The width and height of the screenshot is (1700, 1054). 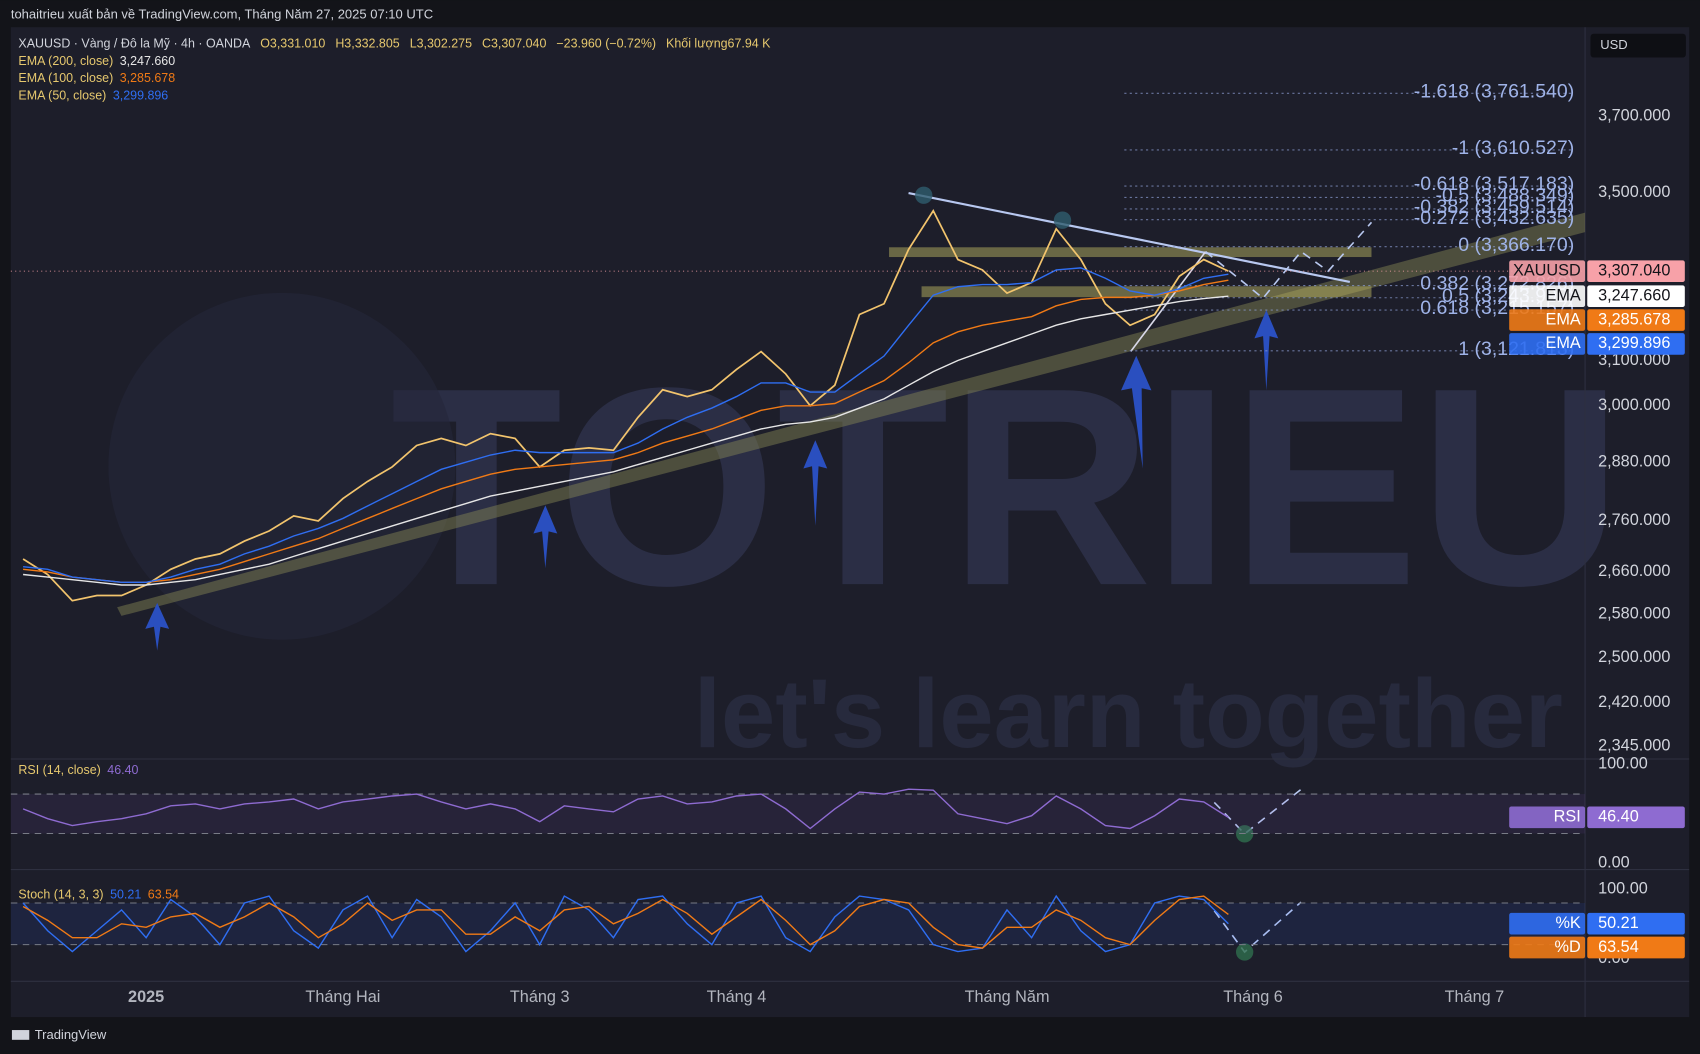 I want to click on change: −23.960 (−0.72%), so click(x=606, y=44).